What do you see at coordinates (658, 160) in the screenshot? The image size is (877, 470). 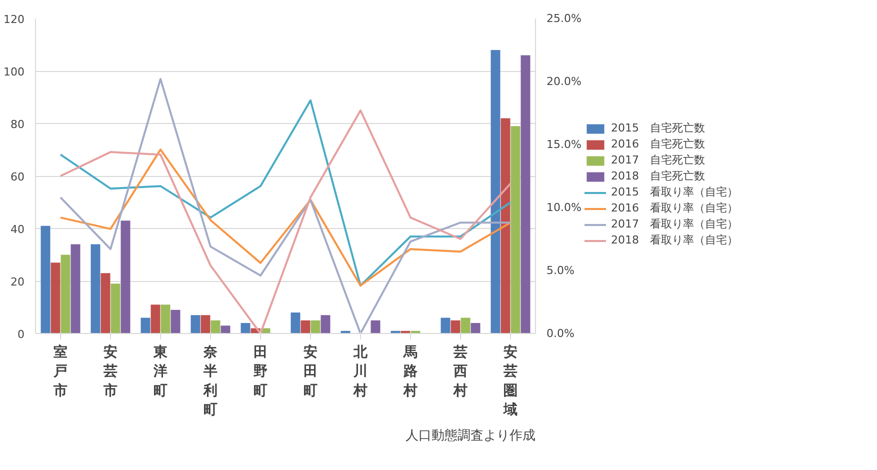 I see `legend-label: 2017 自宅死亡数` at bounding box center [658, 160].